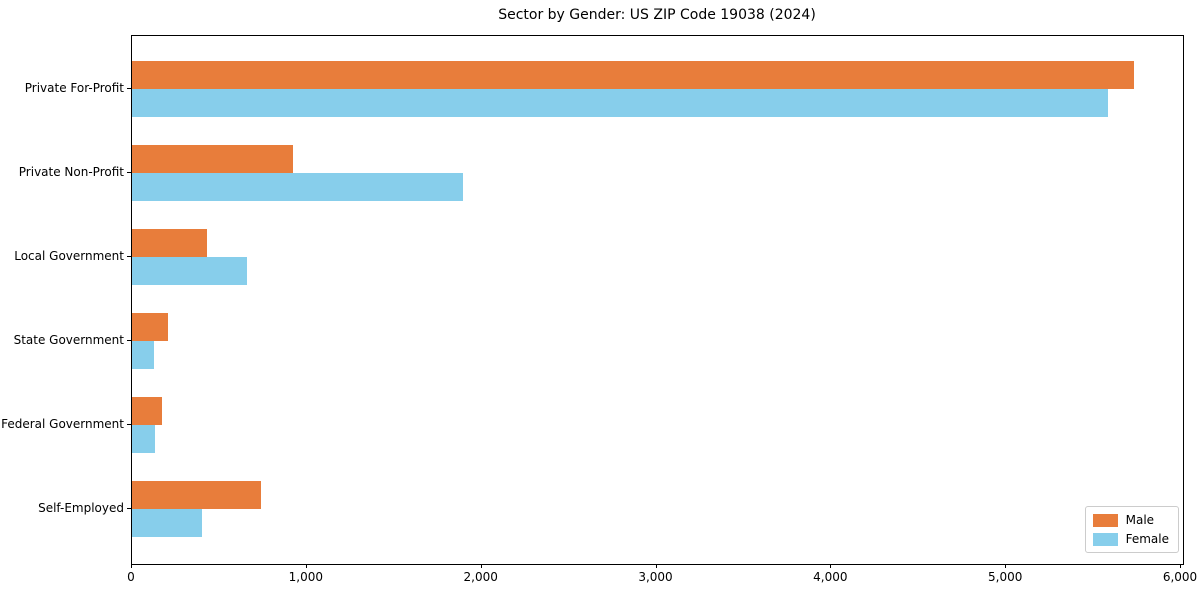 Image resolution: width=1200 pixels, height=600 pixels. Describe the element at coordinates (1131, 529) in the screenshot. I see `legend: Male Female` at that location.